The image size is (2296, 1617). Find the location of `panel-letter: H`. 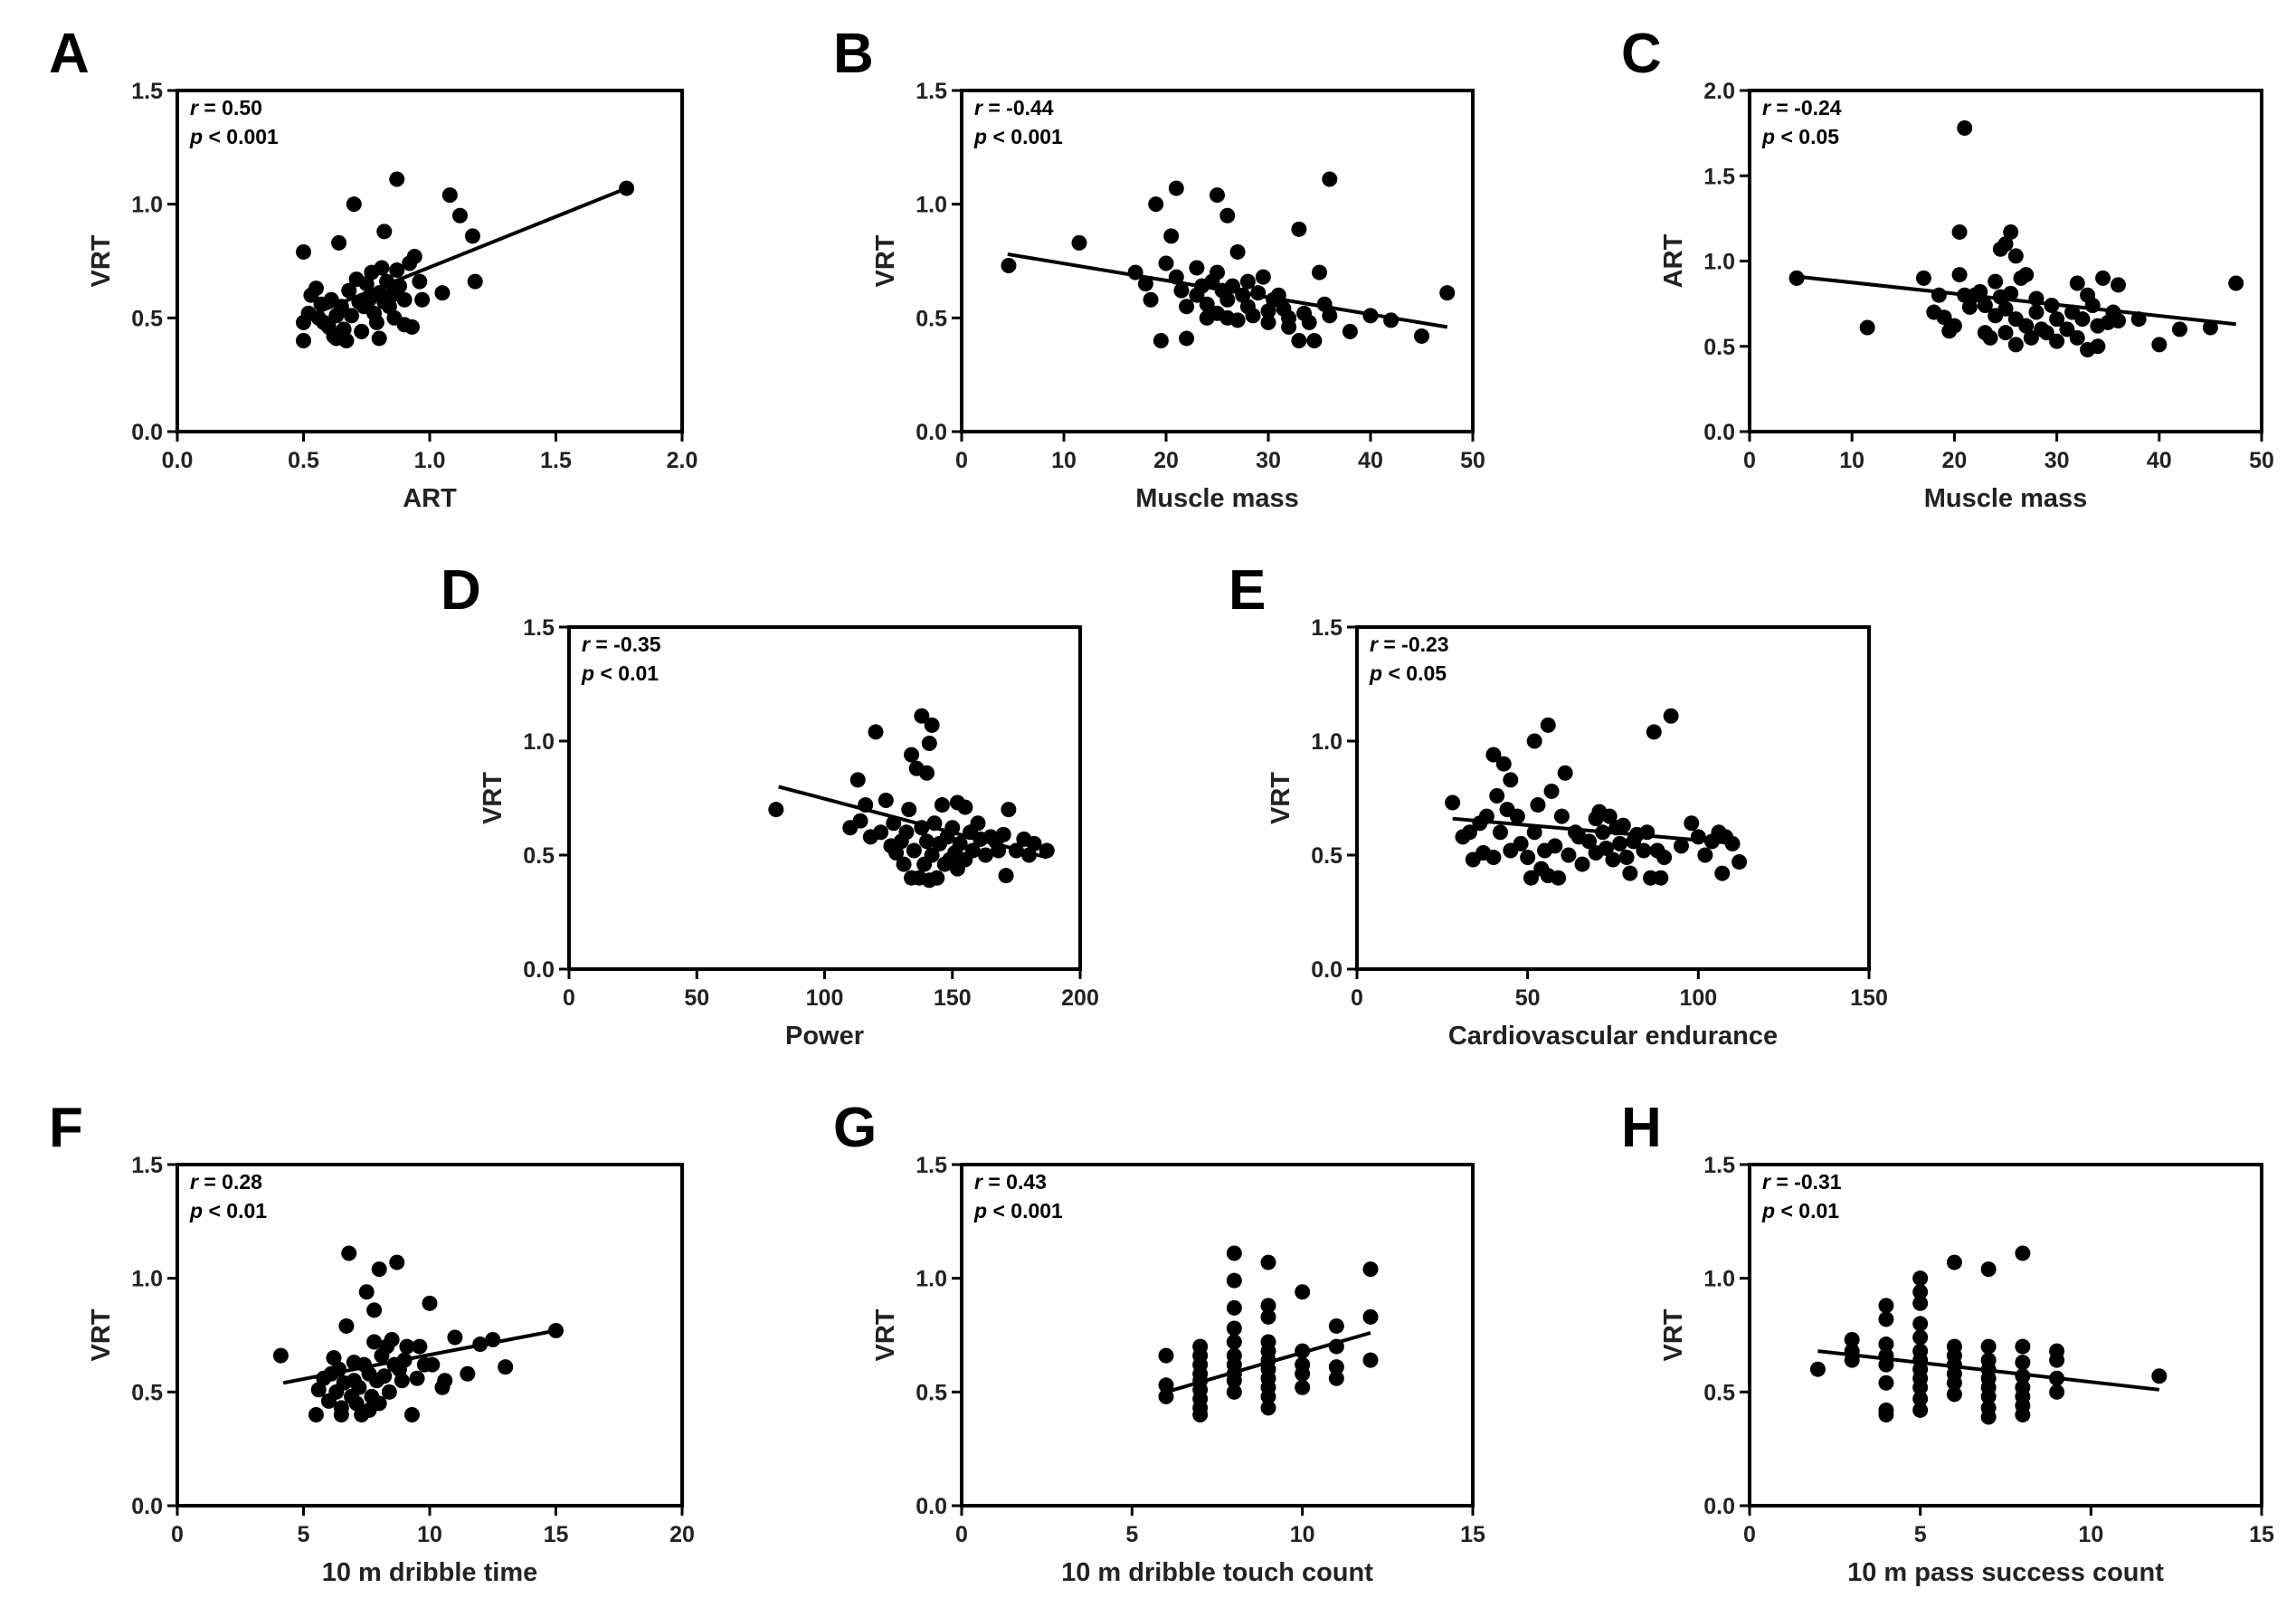

panel-letter: H is located at coordinates (1641, 1128).